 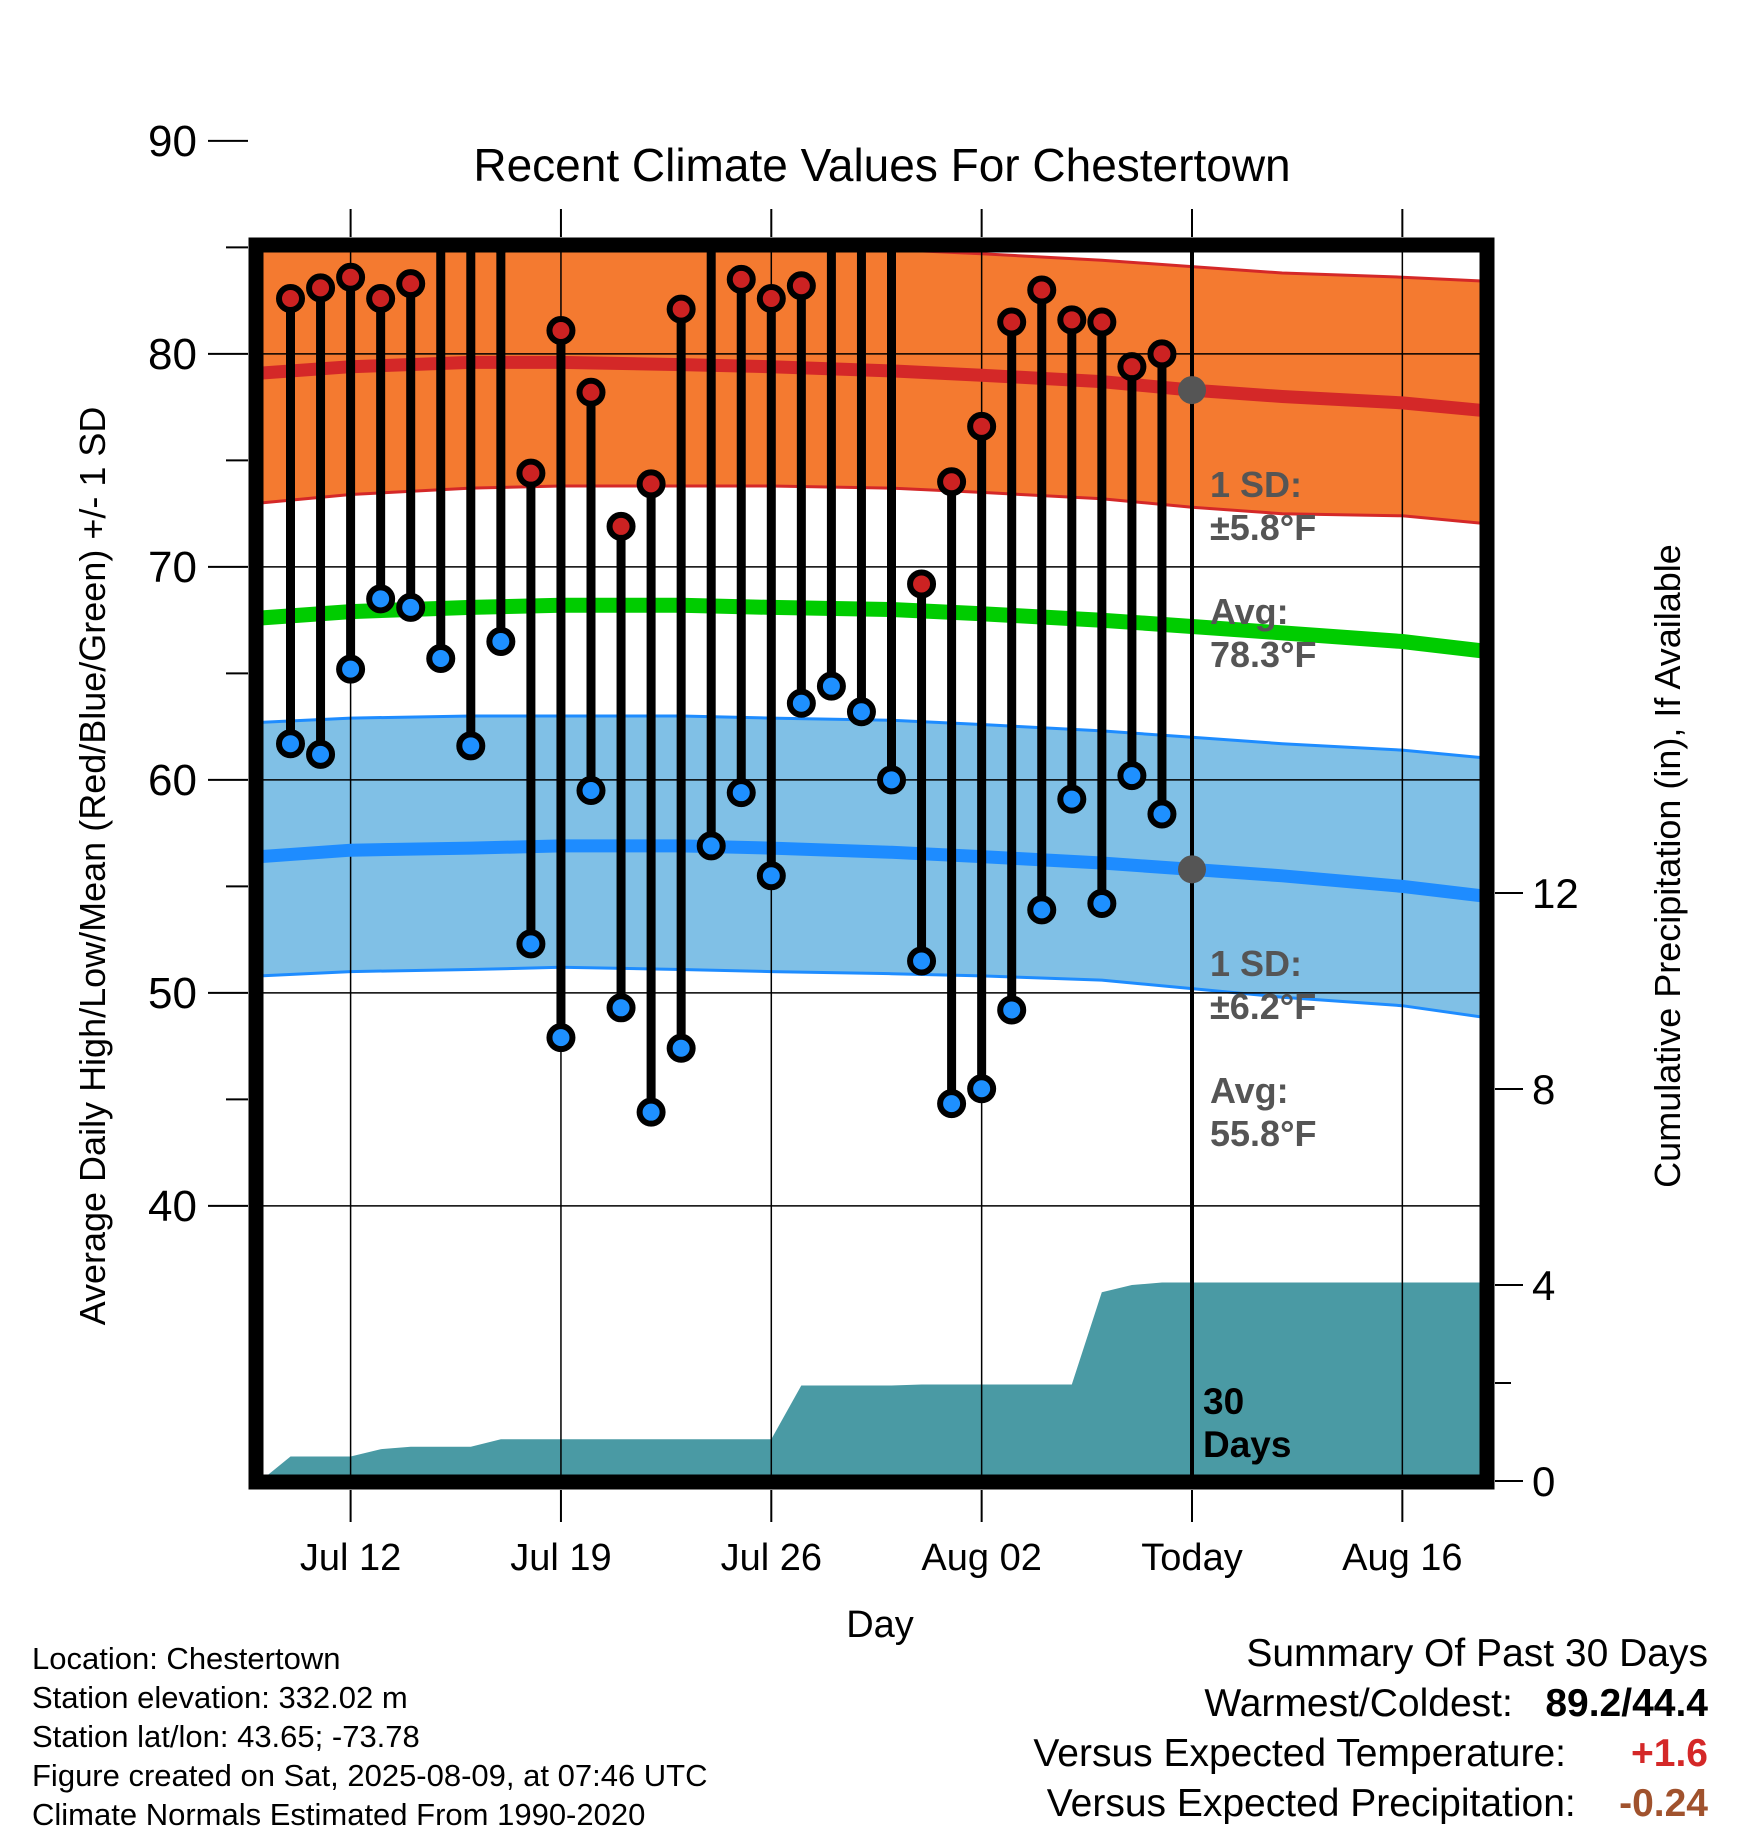 I want to click on summary-warmest: Warmest/Coldest: 89.2/44.4, so click(x=1456, y=1703).